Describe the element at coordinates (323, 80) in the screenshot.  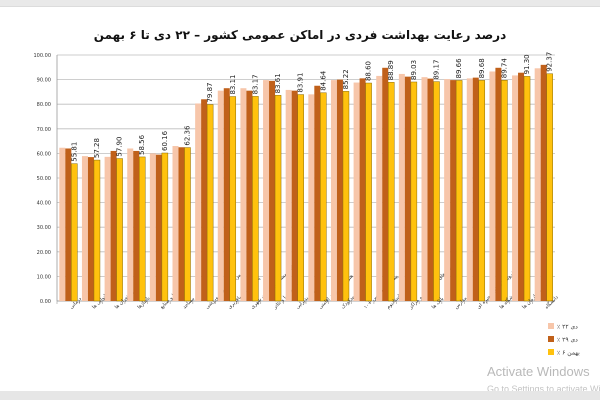
I see `data-label: 84.64` at that location.